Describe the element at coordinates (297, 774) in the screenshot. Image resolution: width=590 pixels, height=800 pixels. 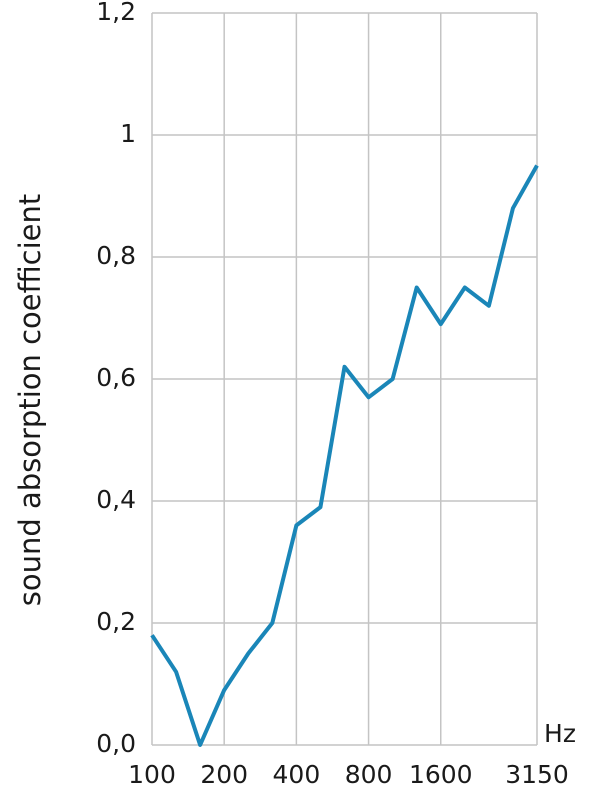
I see `x-tick-label: 400` at that location.